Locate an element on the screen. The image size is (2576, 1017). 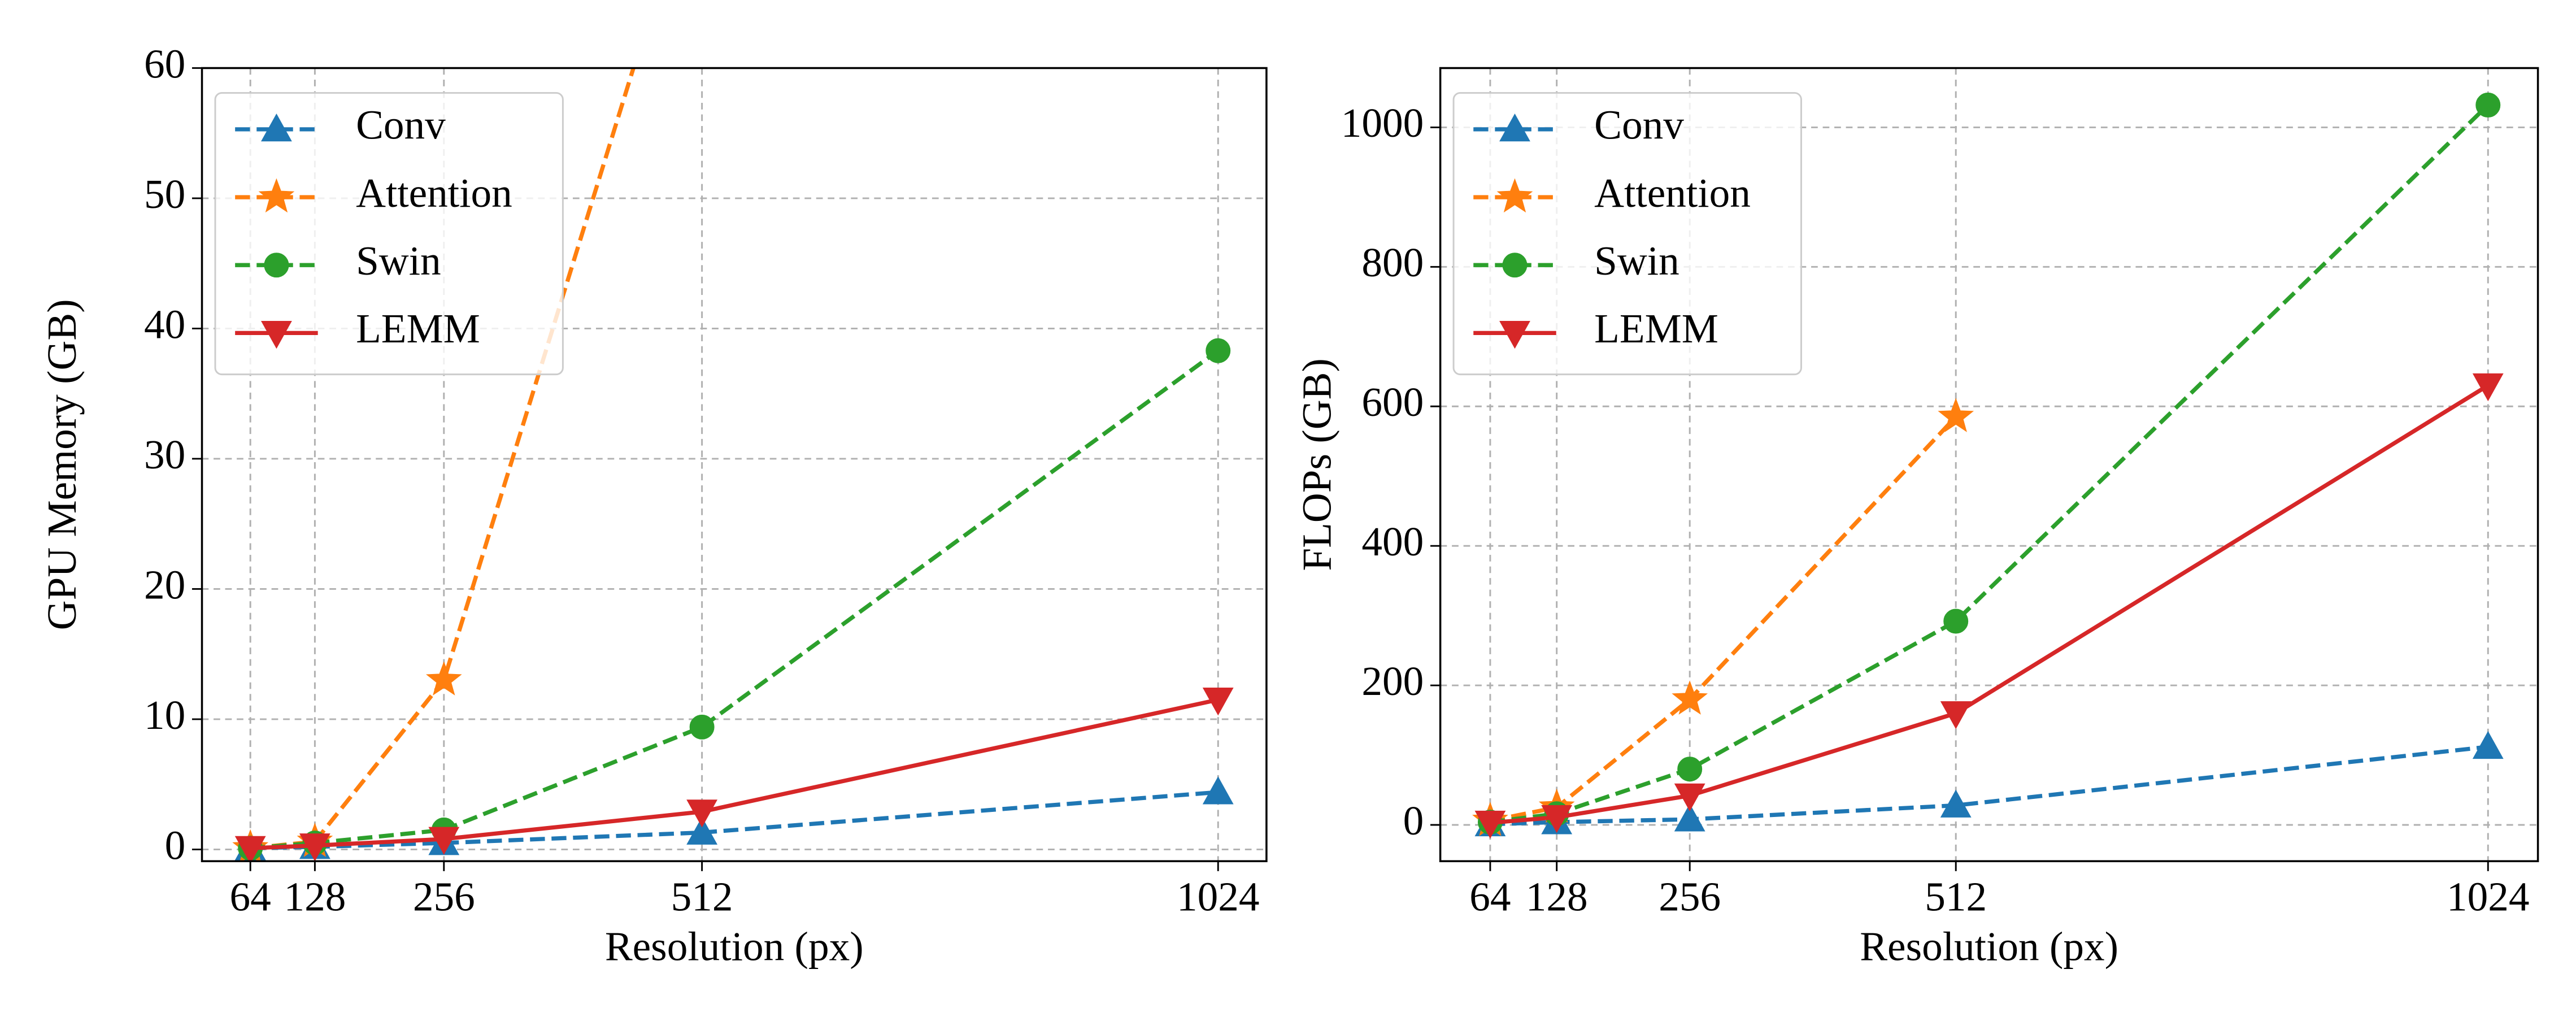
y-tick-label: 50 is located at coordinates (164, 194).